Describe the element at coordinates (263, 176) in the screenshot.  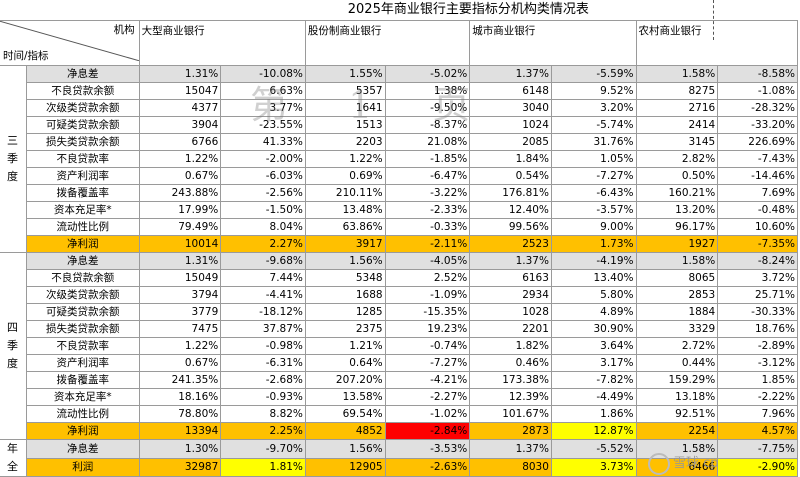
I see `change-cell: -6.03%` at that location.